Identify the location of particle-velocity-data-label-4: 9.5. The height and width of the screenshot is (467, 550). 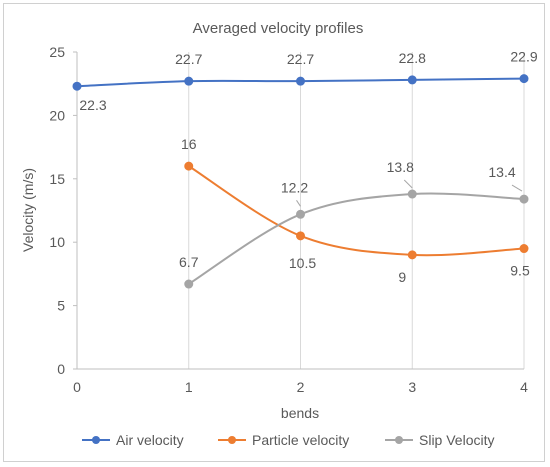
(520, 271).